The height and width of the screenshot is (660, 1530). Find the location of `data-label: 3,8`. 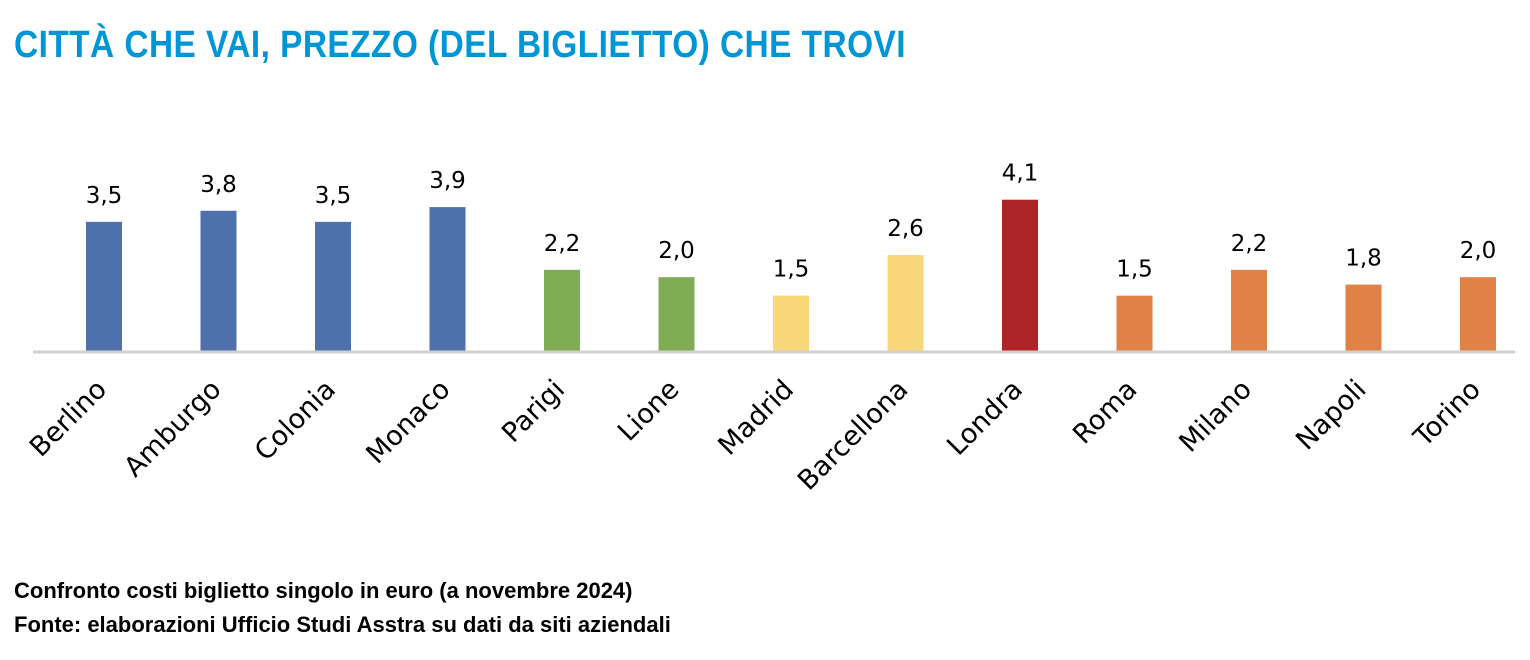

data-label: 3,8 is located at coordinates (218, 185).